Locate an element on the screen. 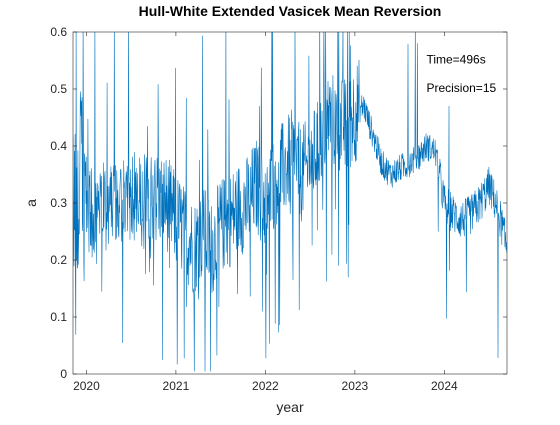  y-tick-label: 0.6 is located at coordinates (58, 32).